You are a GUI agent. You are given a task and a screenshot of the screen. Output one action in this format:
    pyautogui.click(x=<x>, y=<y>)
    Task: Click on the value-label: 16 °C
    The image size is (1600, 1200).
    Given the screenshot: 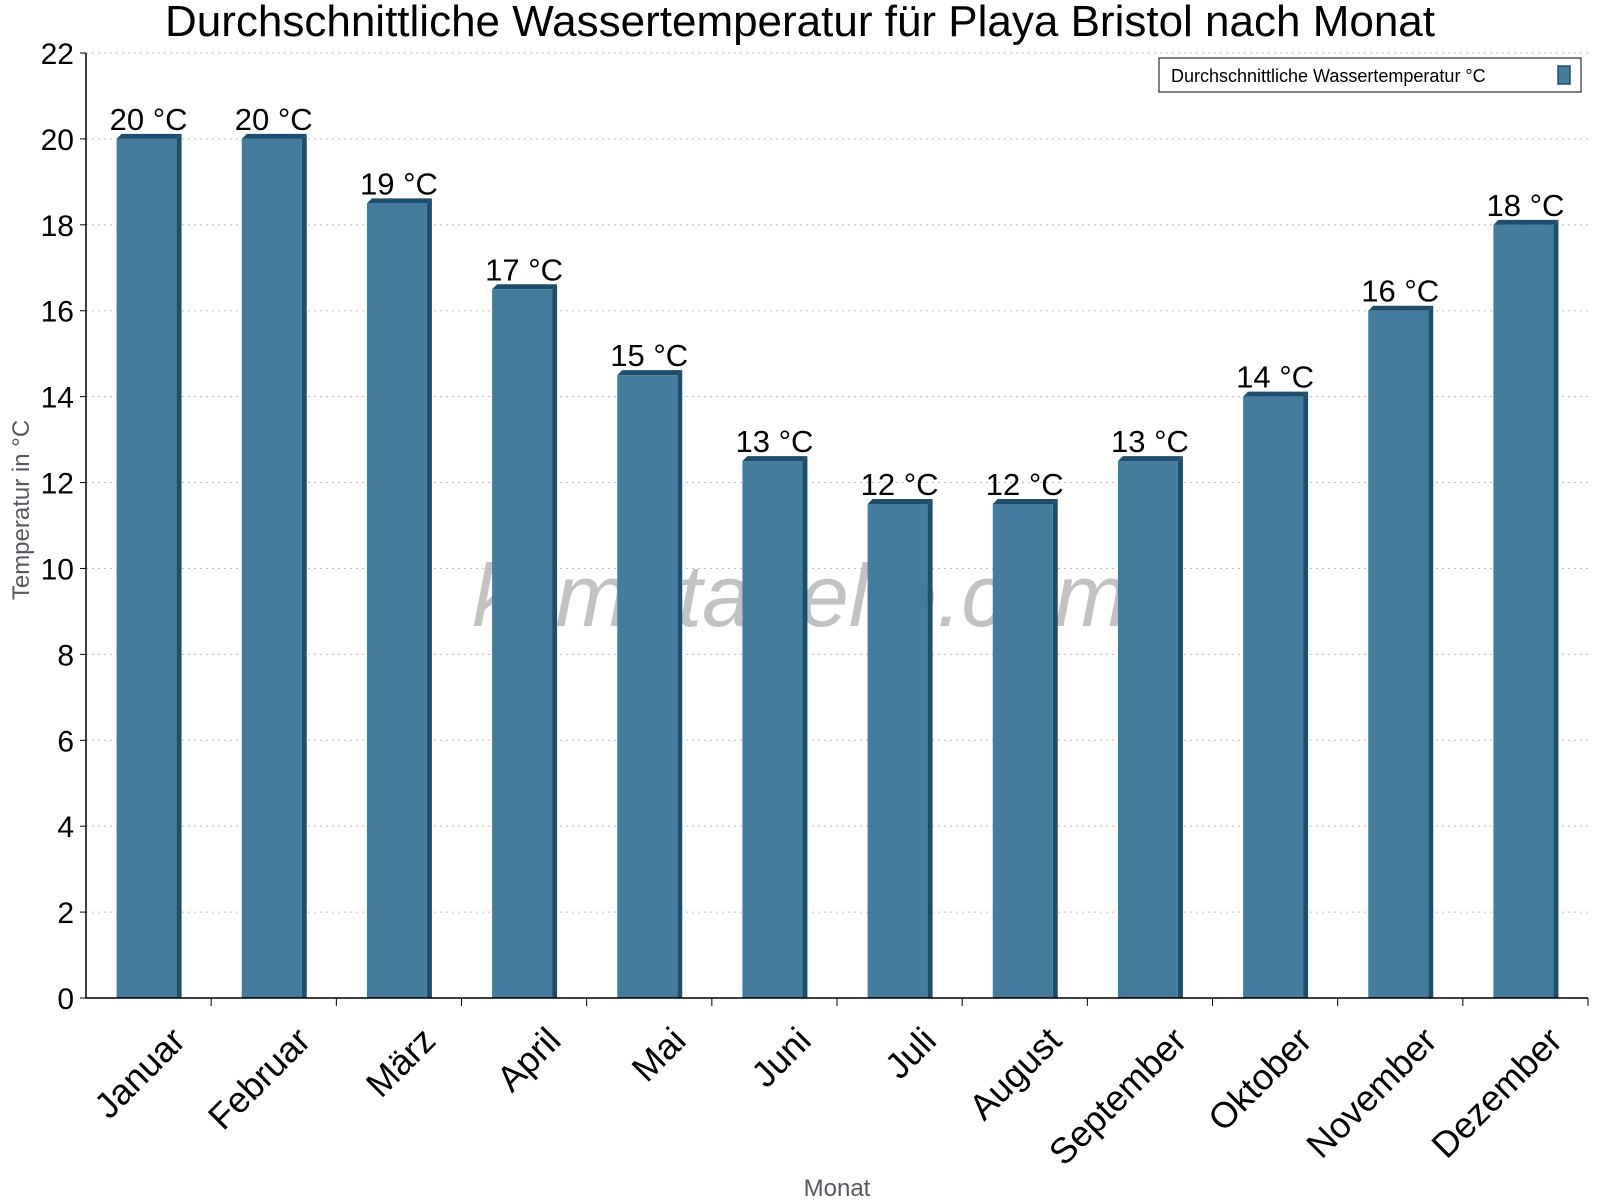 What is the action you would take?
    pyautogui.click(x=1400, y=291)
    